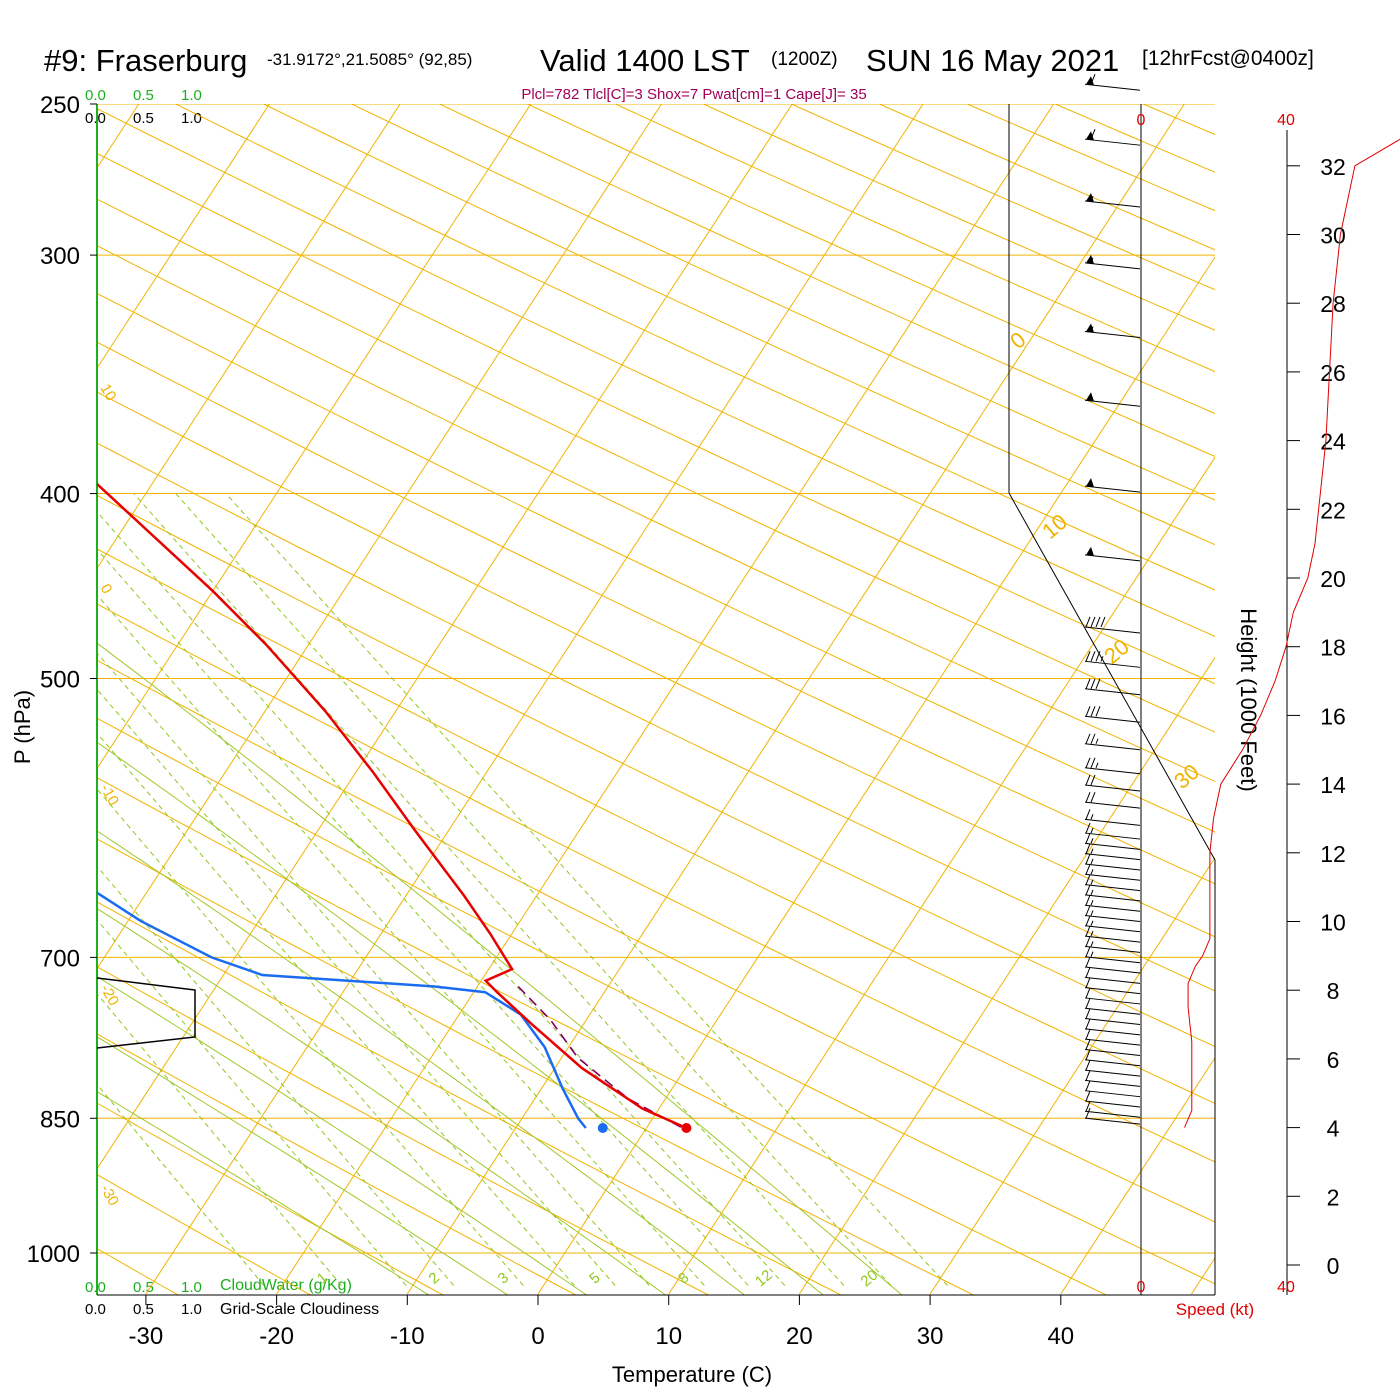  Describe the element at coordinates (1333, 1129) in the screenshot. I see `height-tick-label: 4` at that location.